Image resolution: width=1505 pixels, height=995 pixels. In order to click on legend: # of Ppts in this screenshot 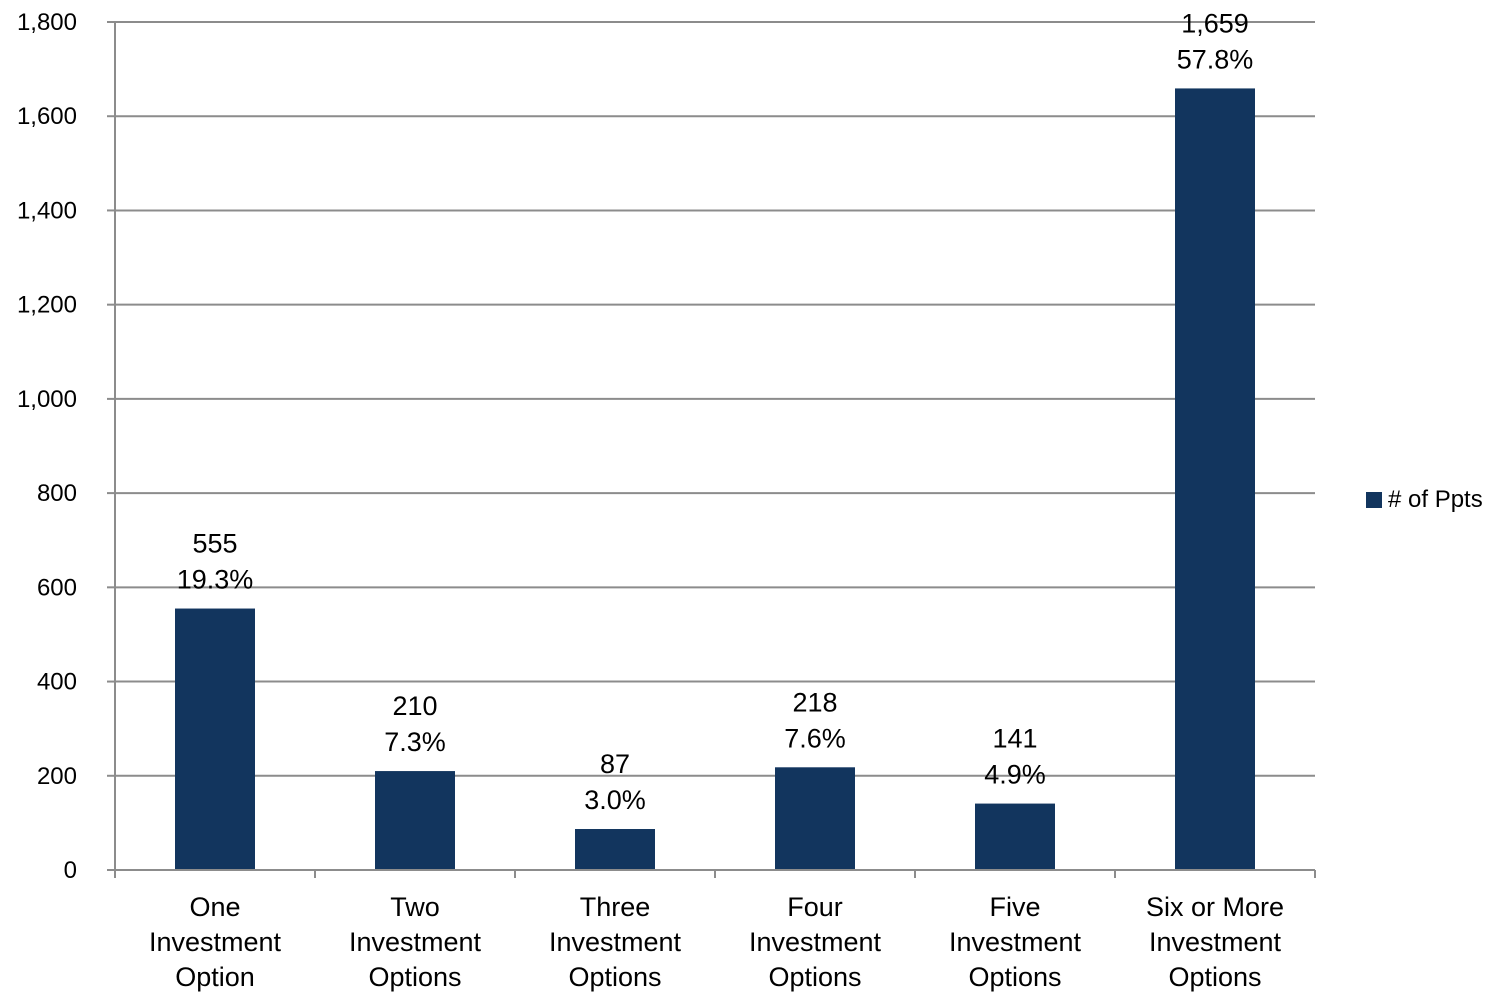, I will do `click(1424, 500)`.